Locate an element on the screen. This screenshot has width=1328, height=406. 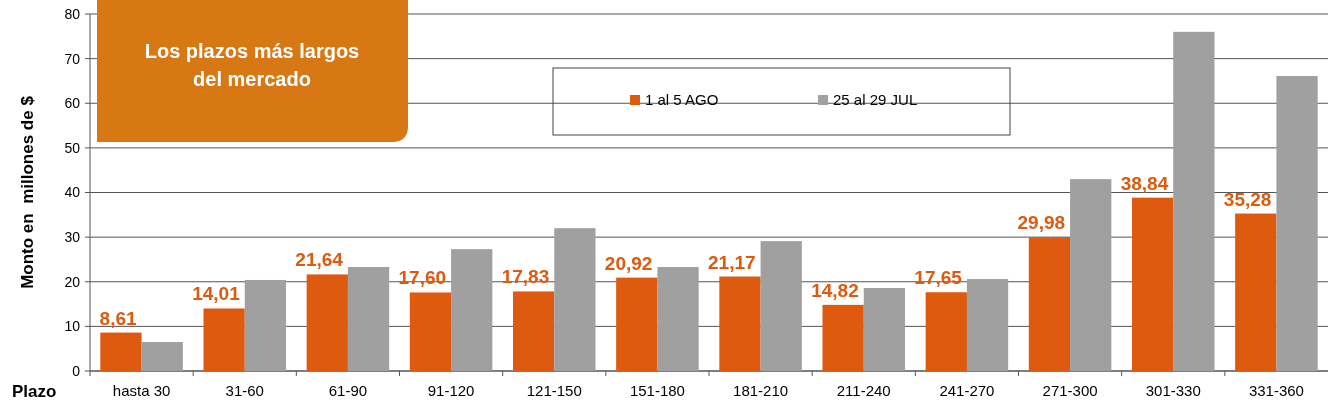
x-tick-label: 91-120 is located at coordinates (451, 390).